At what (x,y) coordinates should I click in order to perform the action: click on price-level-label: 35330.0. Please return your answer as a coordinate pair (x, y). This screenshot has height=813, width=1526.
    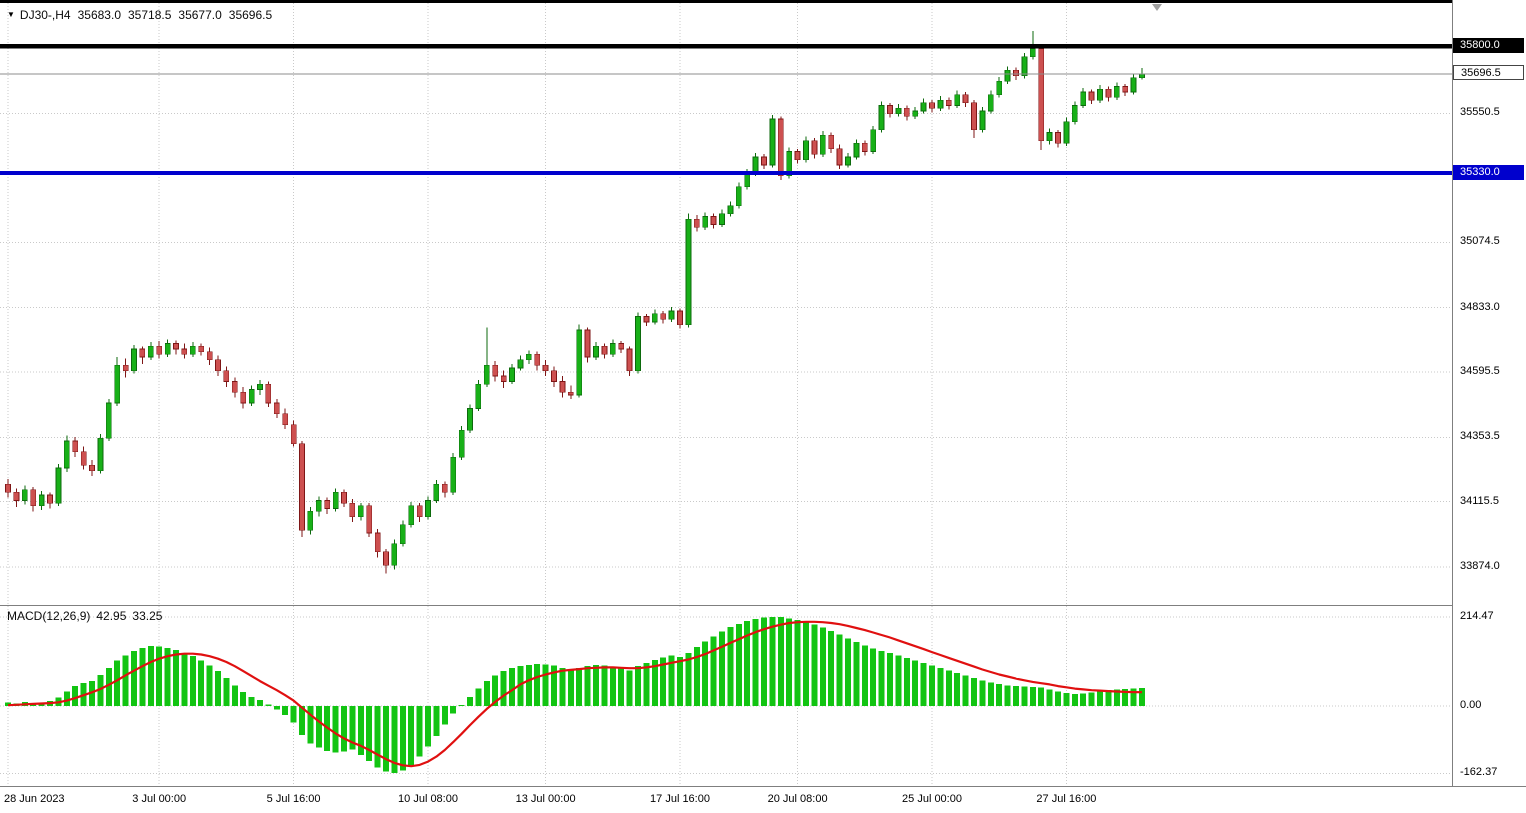
    Looking at the image, I should click on (1488, 173).